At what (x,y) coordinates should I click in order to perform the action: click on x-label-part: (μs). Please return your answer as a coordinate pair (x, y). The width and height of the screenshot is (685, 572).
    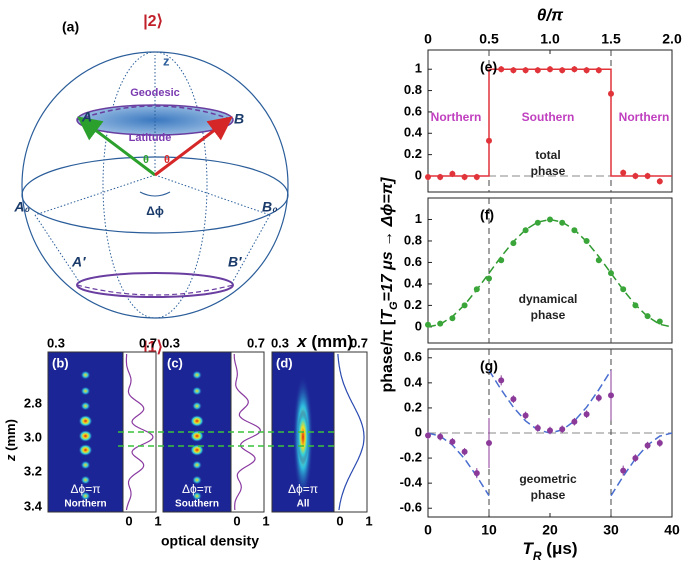
    Looking at the image, I should click on (560, 548).